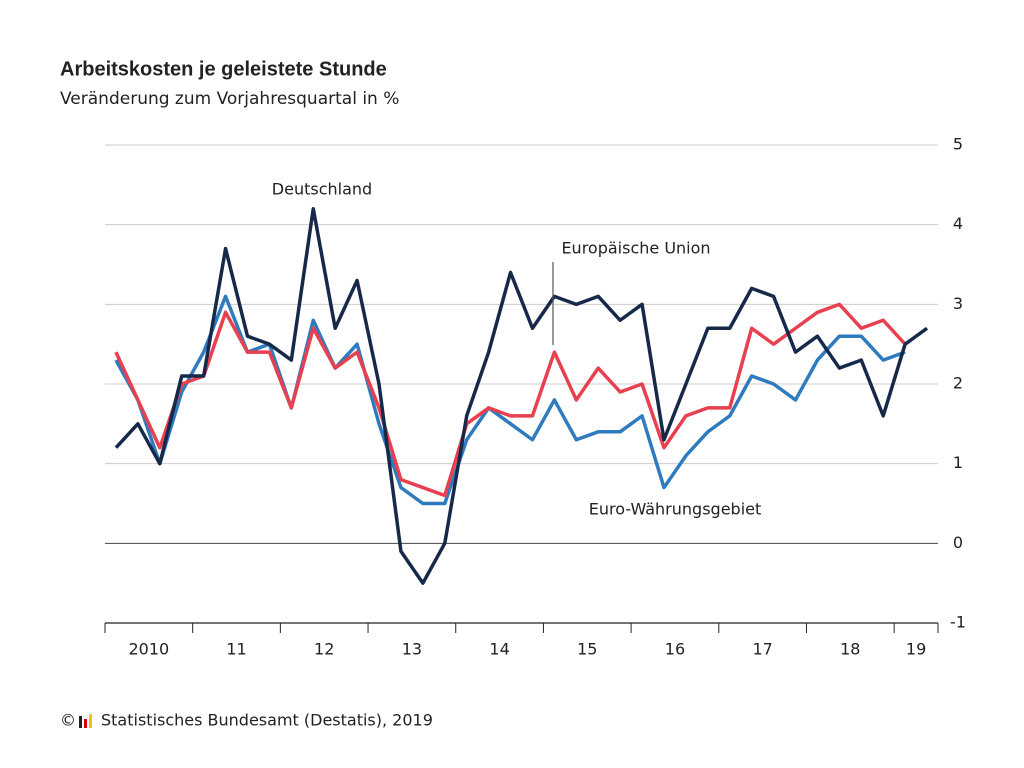 The image size is (1024, 768). Describe the element at coordinates (635, 248) in the screenshot. I see `series-label: Europäische Union` at that location.